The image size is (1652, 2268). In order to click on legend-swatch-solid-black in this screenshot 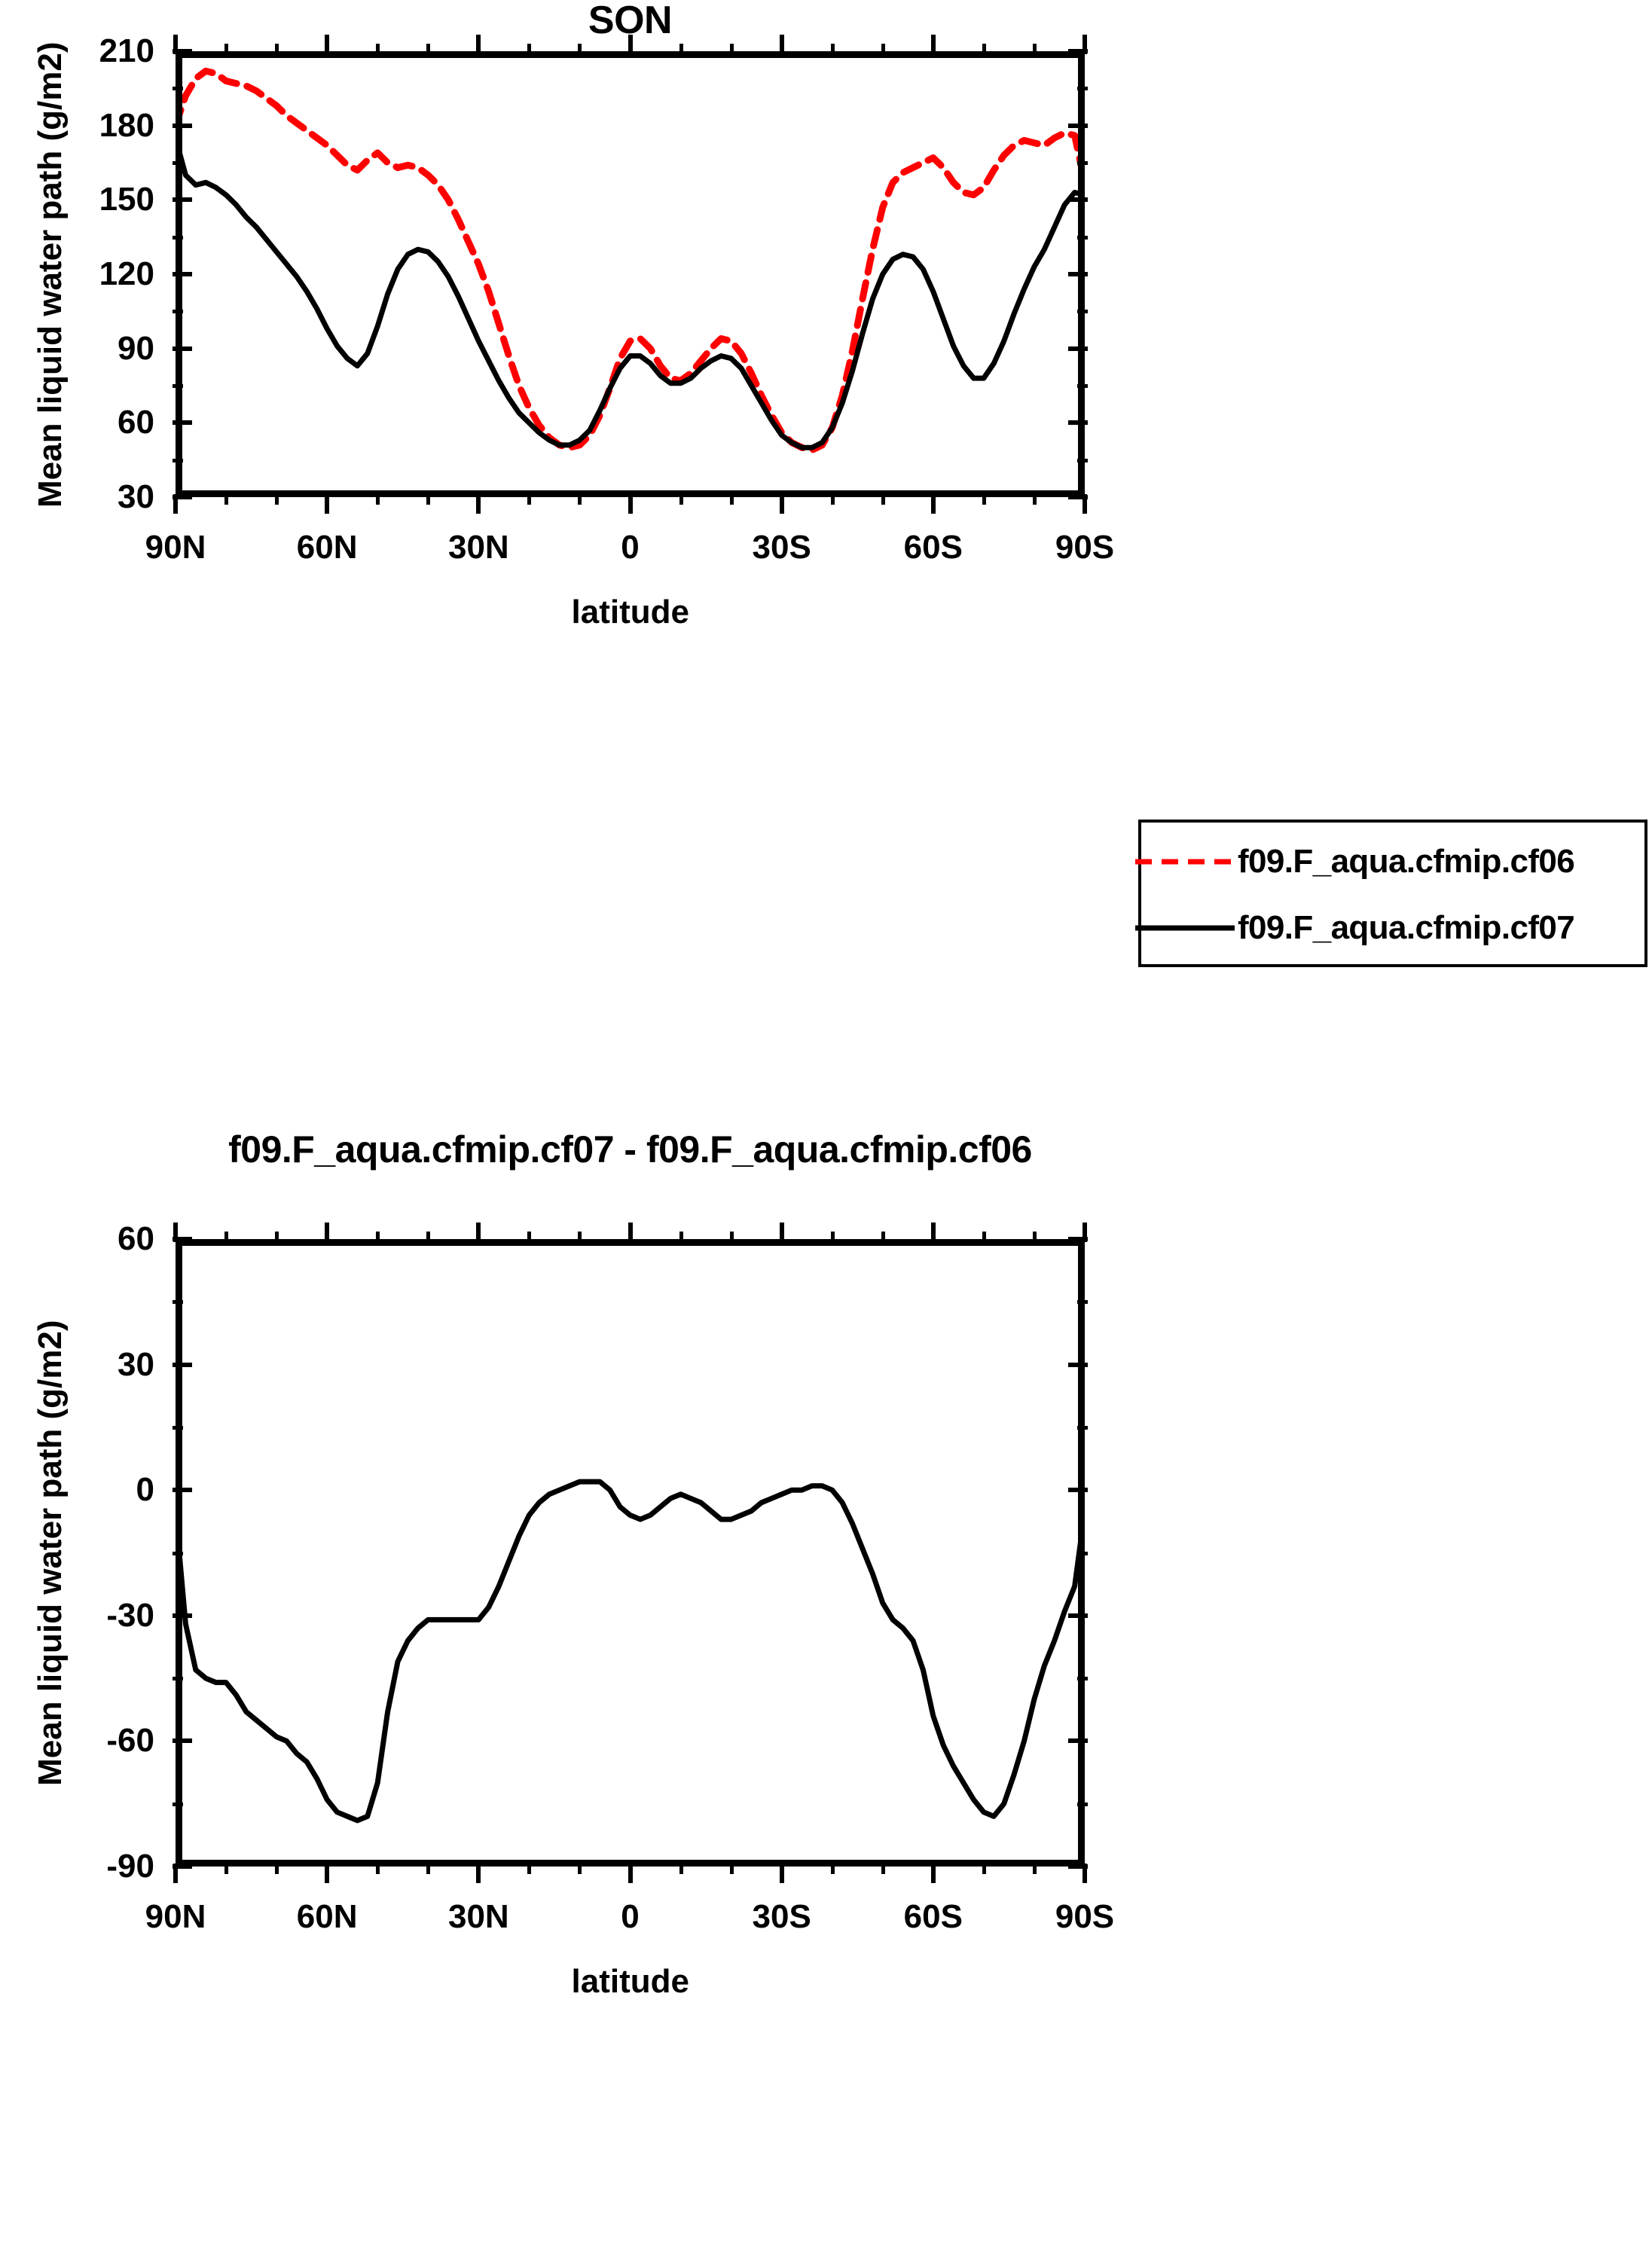, I will do `click(1185, 928)`.